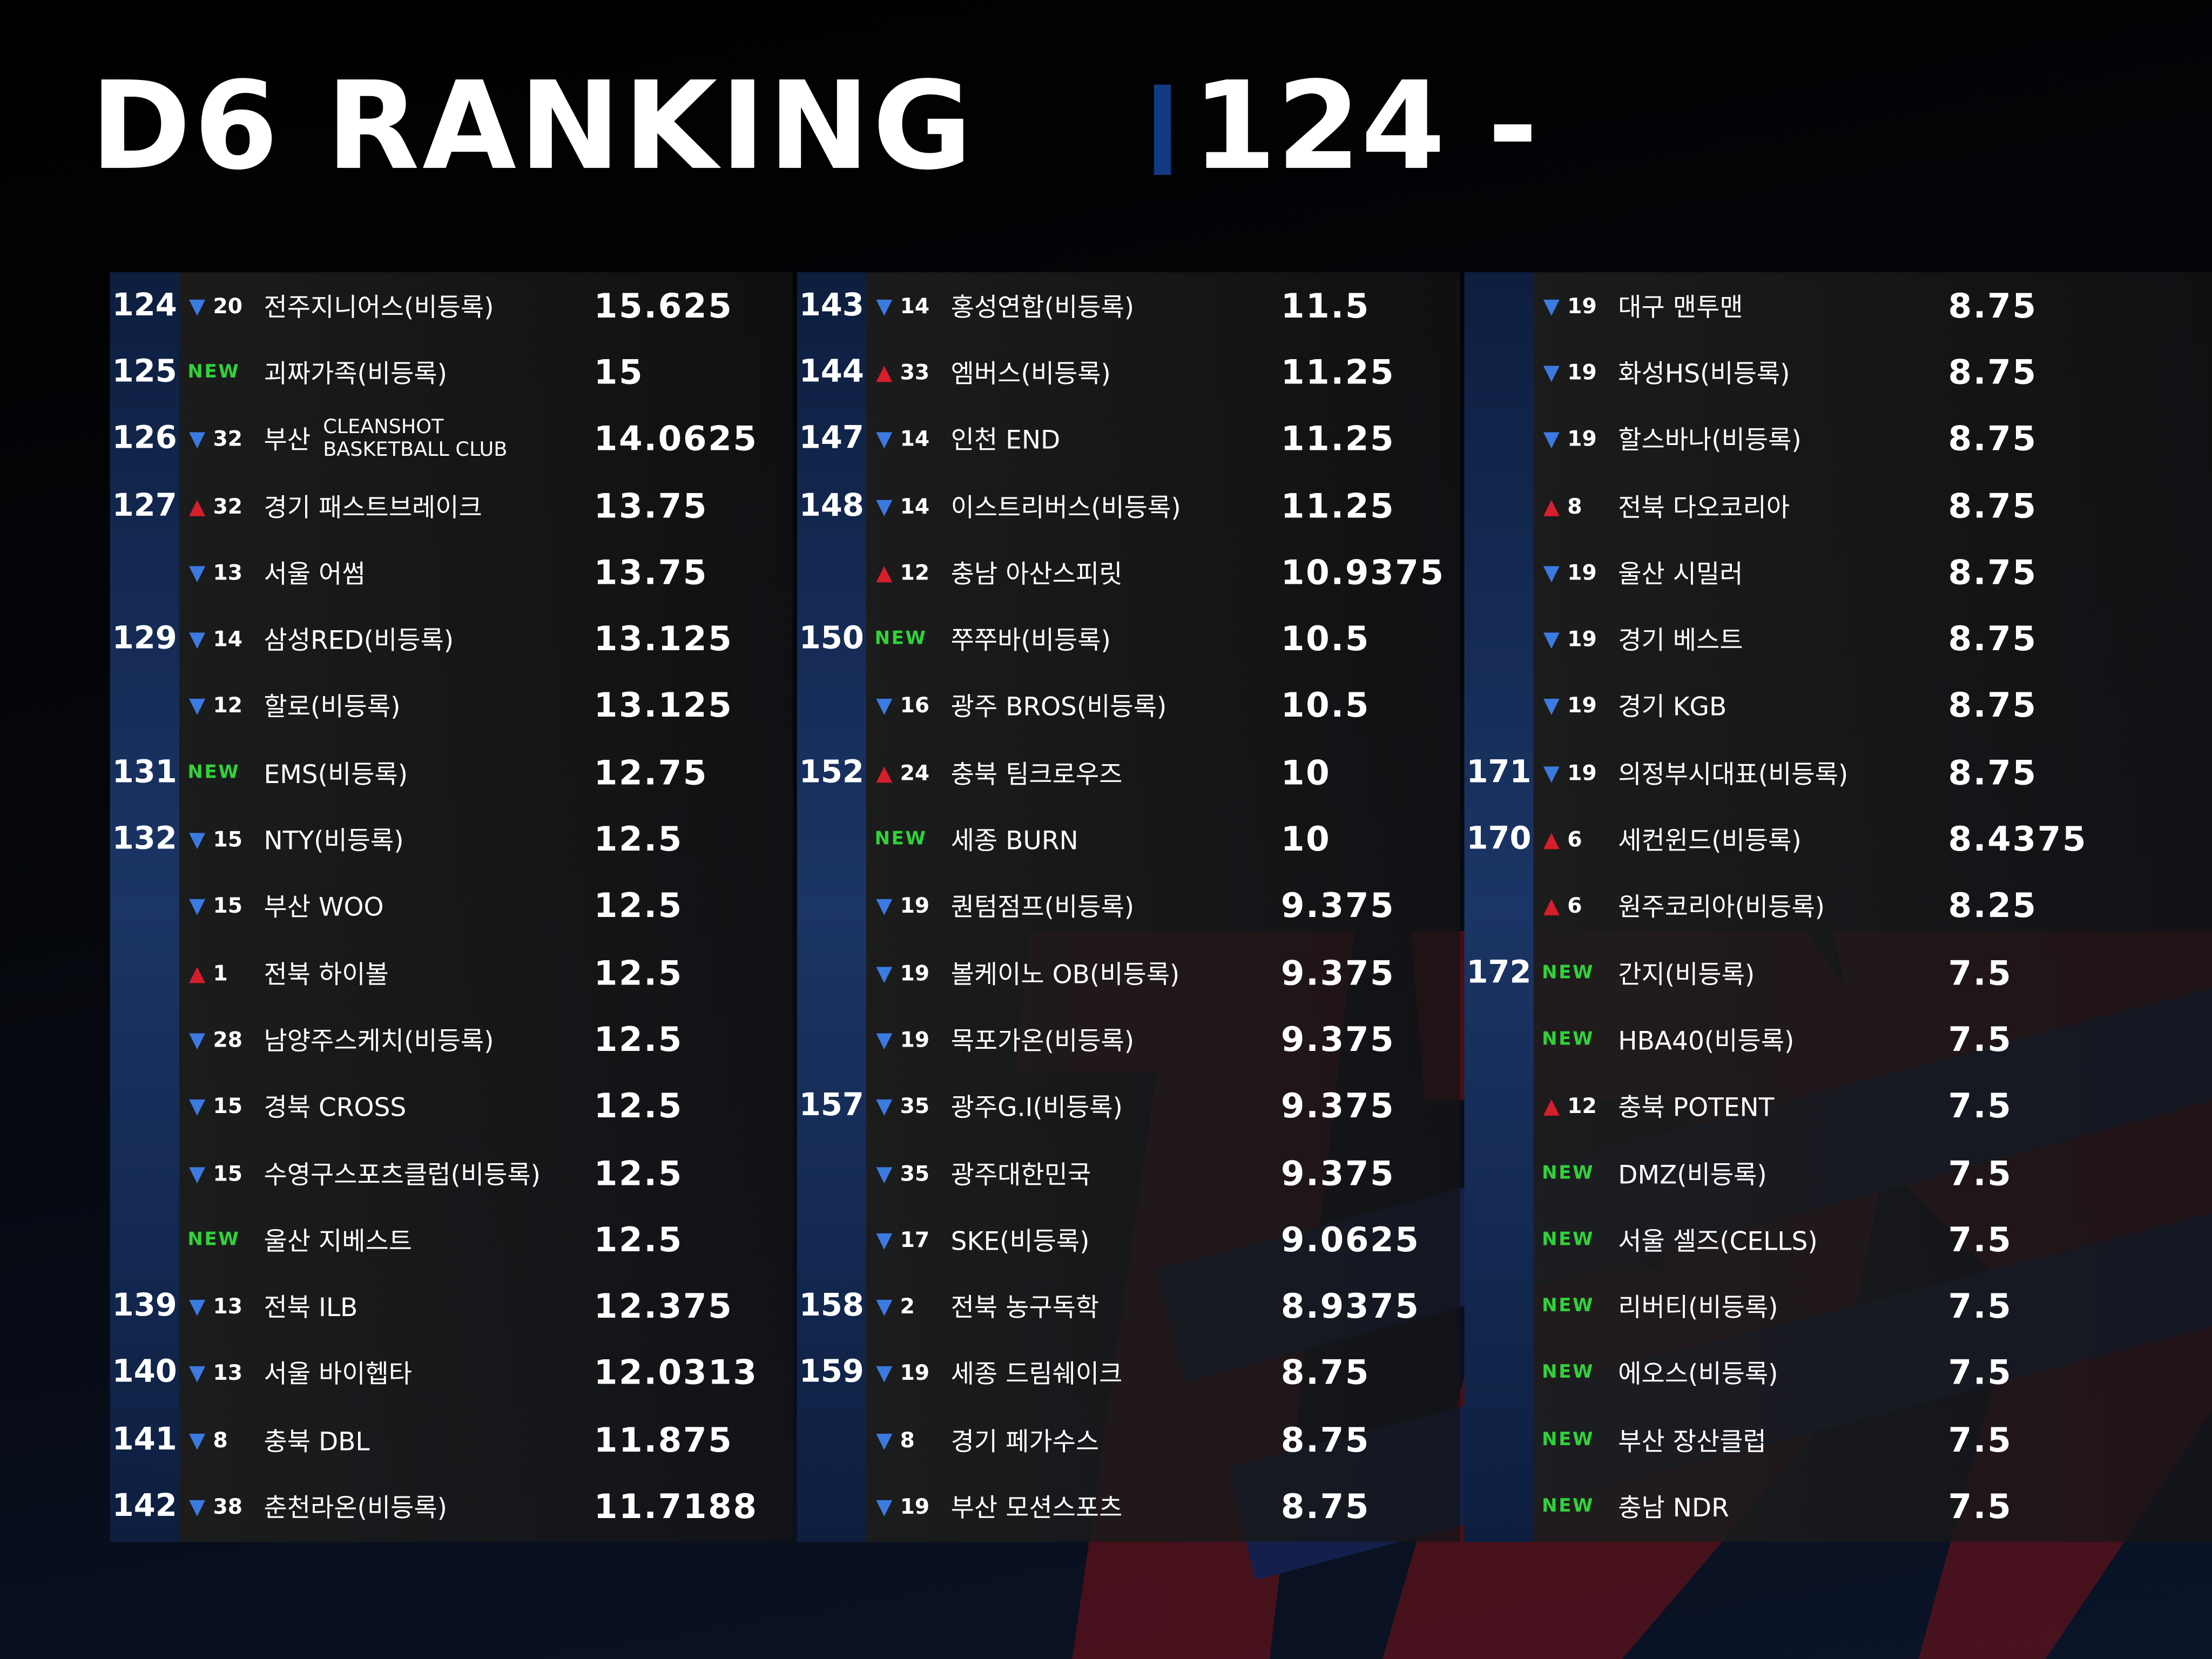 The height and width of the screenshot is (1659, 2212). Describe the element at coordinates (144, 1306) in the screenshot. I see `rank: 139` at that location.